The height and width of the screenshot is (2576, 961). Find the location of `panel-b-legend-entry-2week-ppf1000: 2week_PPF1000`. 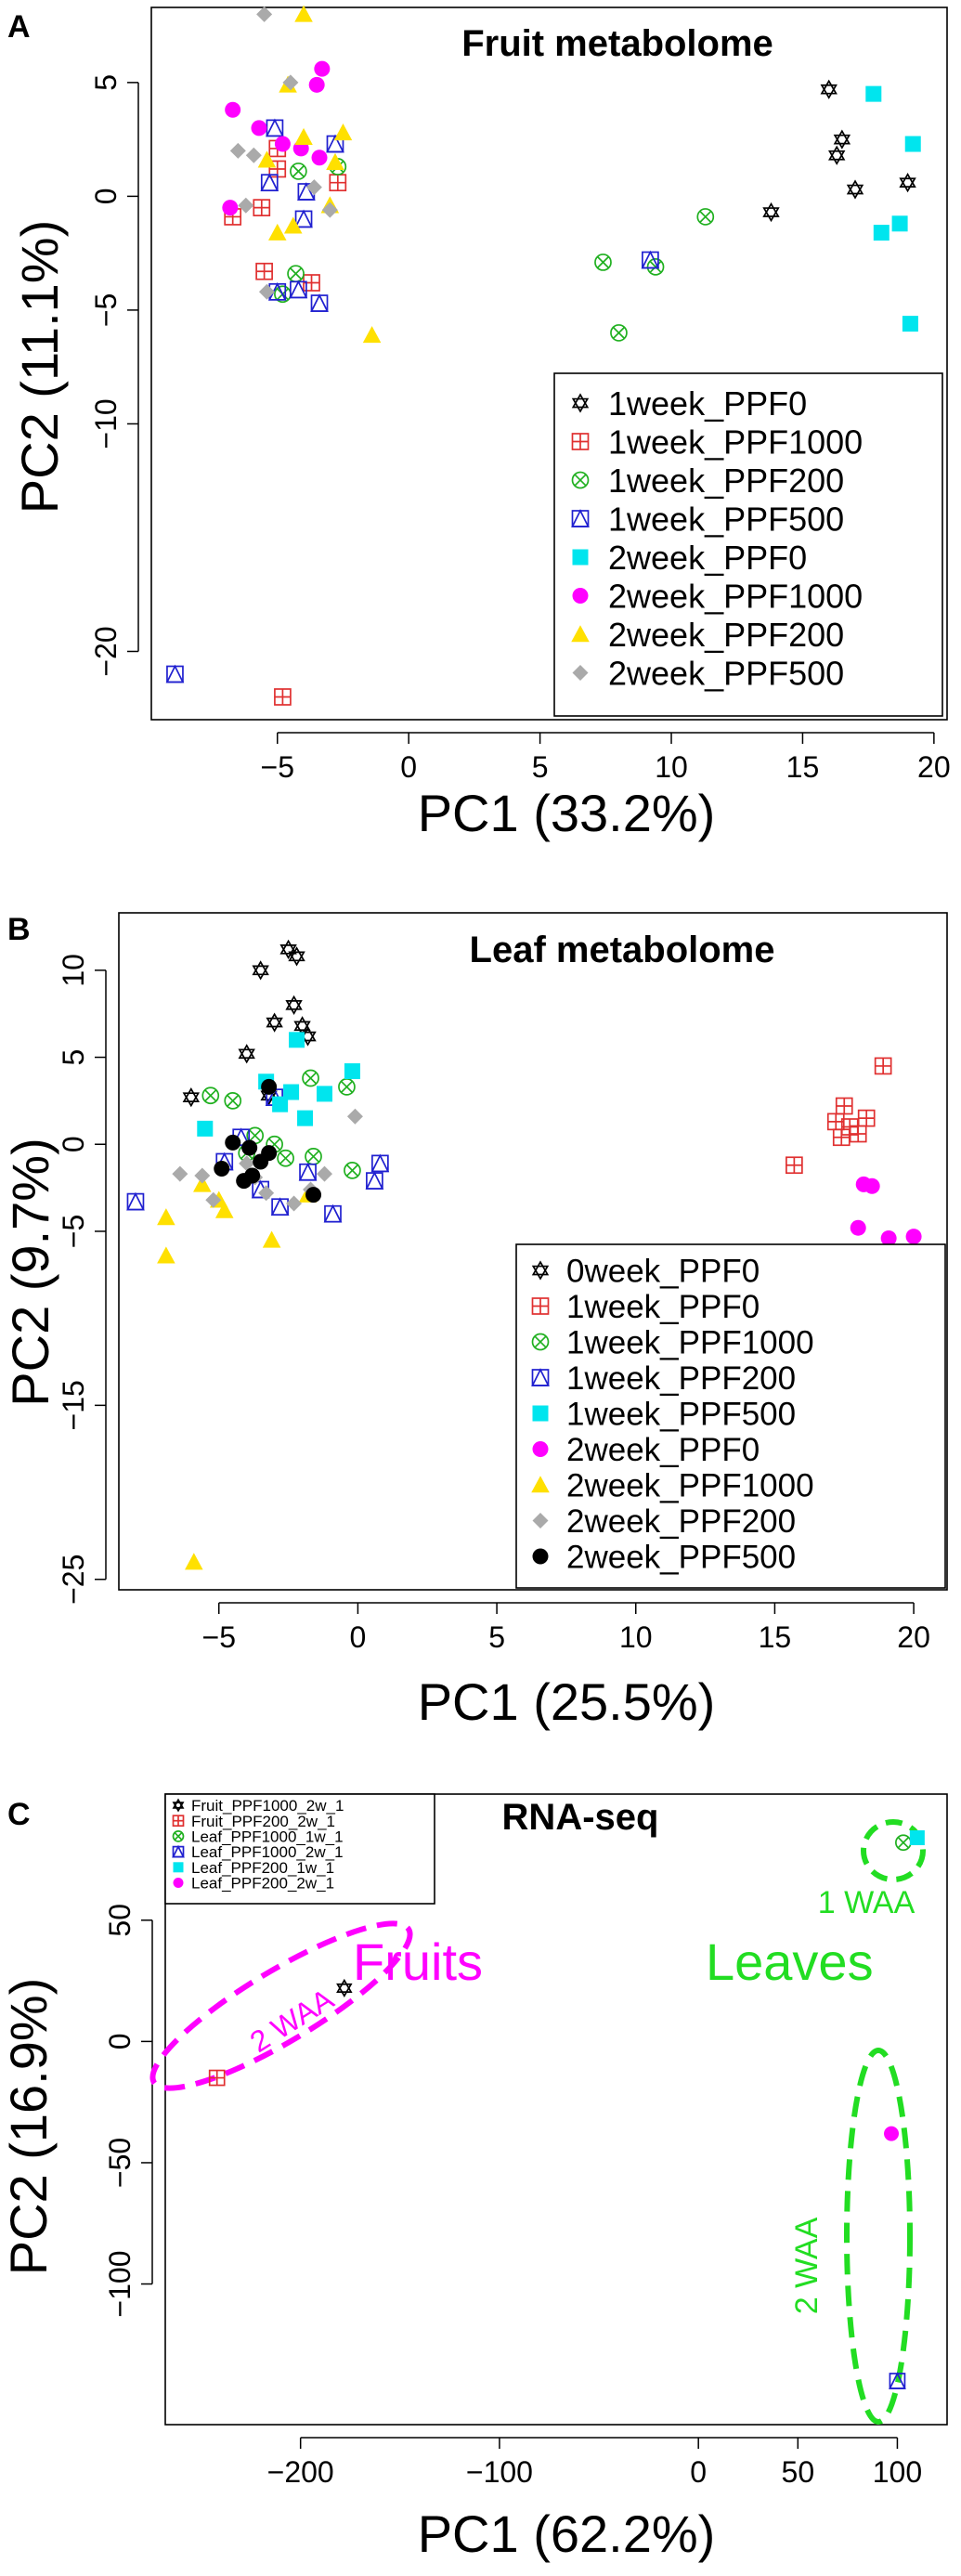

panel-b-legend-entry-2week-ppf1000: 2week_PPF1000 is located at coordinates (672, 1486).